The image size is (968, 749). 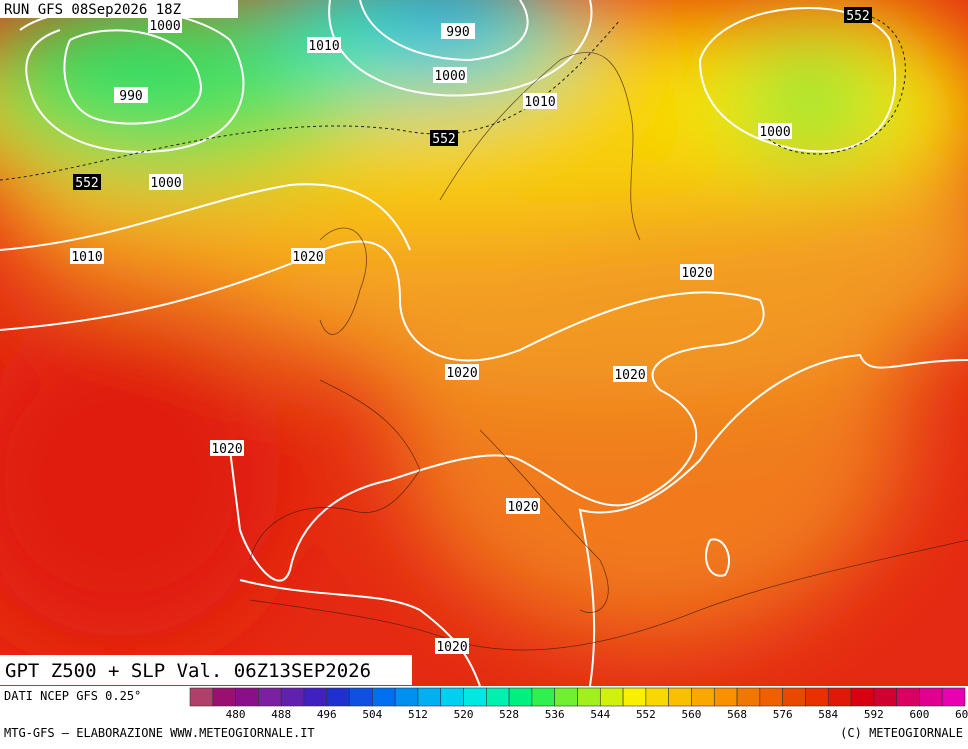 I want to click on title-box, so click(x=206, y=670).